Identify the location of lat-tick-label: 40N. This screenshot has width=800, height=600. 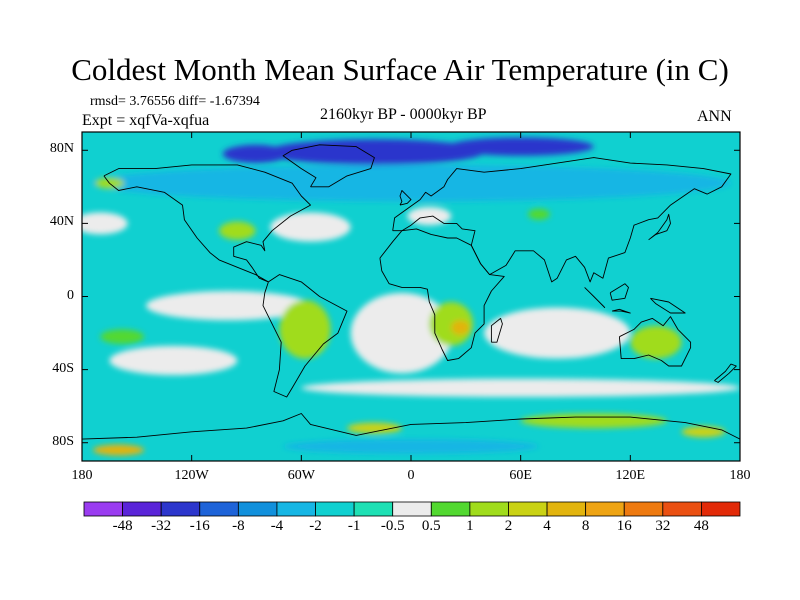
(61, 222).